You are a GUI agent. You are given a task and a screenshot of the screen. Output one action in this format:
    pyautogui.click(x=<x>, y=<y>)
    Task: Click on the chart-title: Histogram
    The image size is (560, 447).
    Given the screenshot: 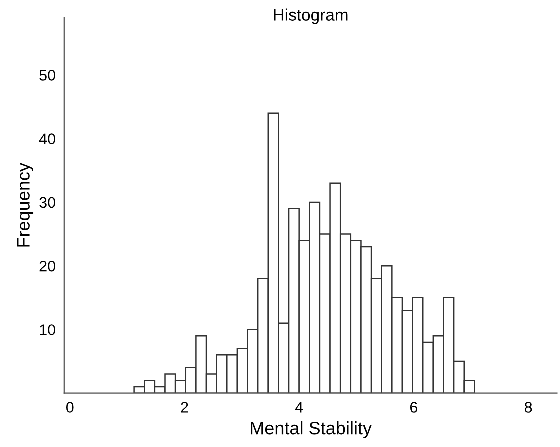 What is the action you would take?
    pyautogui.click(x=311, y=16)
    